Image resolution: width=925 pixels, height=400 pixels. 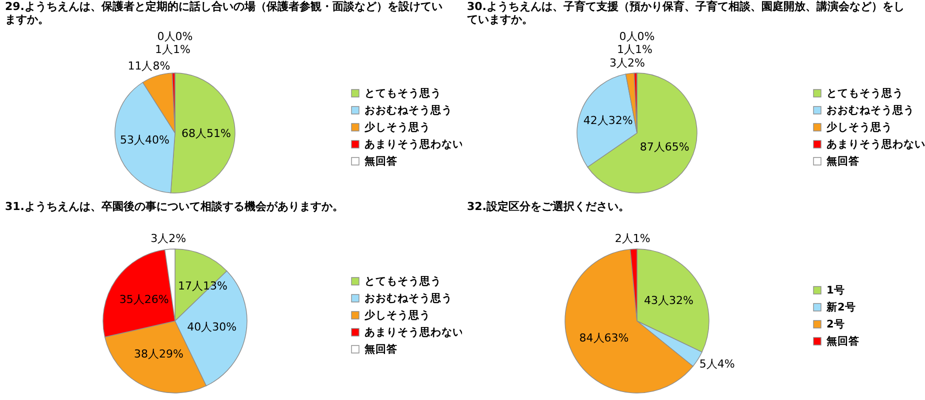 What do you see at coordinates (669, 301) in the screenshot?
I see `data-label: 43人32%` at bounding box center [669, 301].